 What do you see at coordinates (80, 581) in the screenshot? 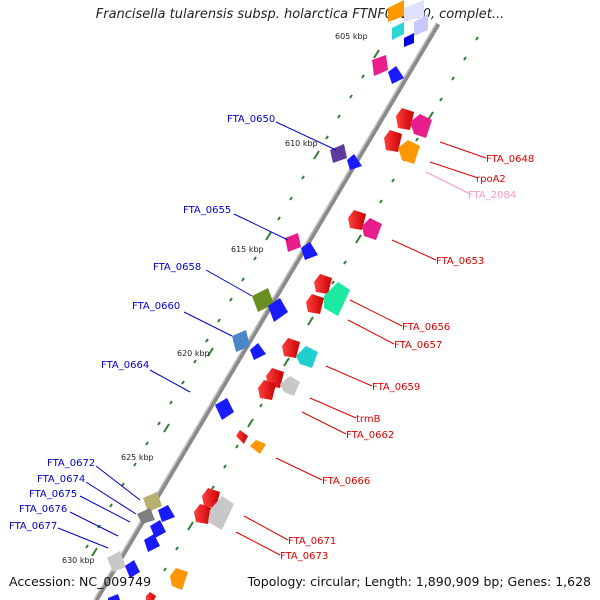
I see `accession-label: Accession: NC_009749` at bounding box center [80, 581].